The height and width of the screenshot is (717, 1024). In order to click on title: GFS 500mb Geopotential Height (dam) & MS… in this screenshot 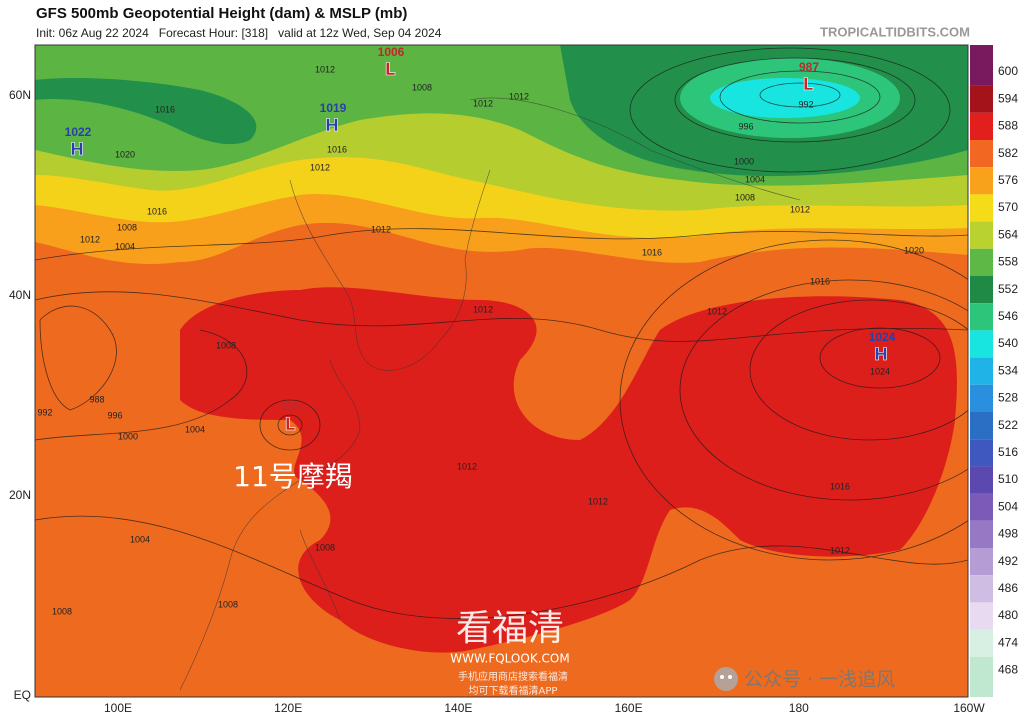, I will do `click(221, 13)`.